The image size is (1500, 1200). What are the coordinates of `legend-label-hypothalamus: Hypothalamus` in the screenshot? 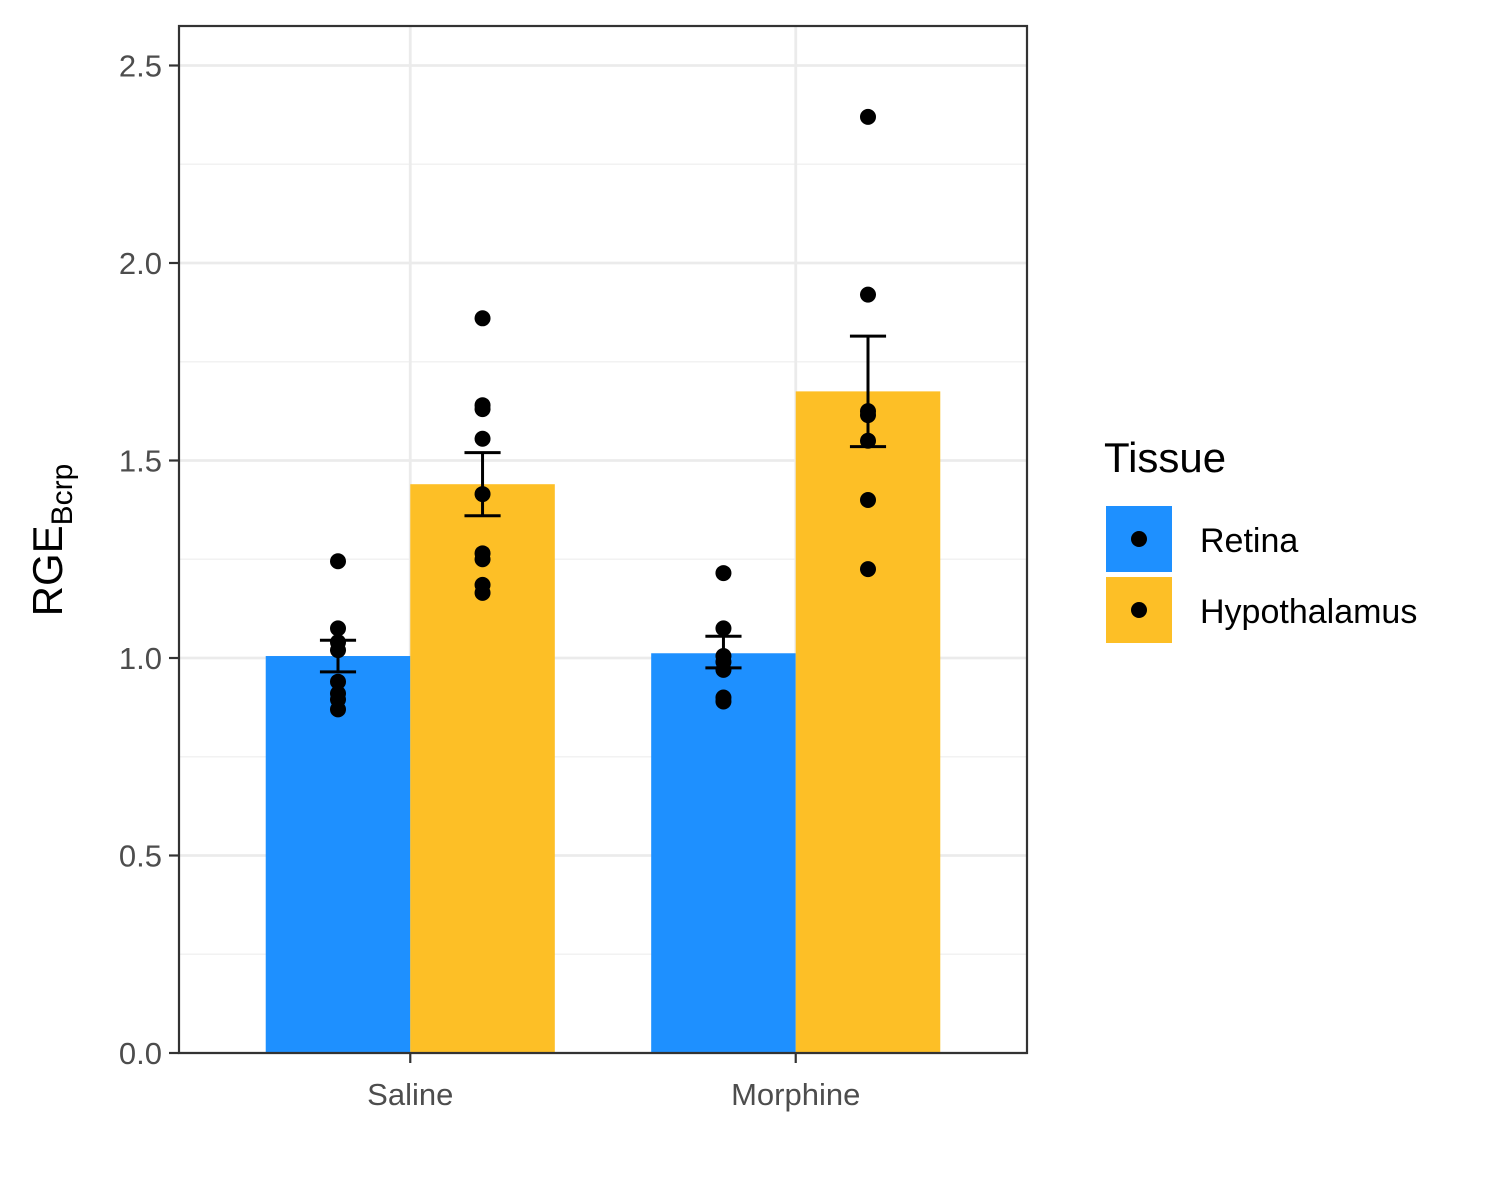 It's located at (1308, 612).